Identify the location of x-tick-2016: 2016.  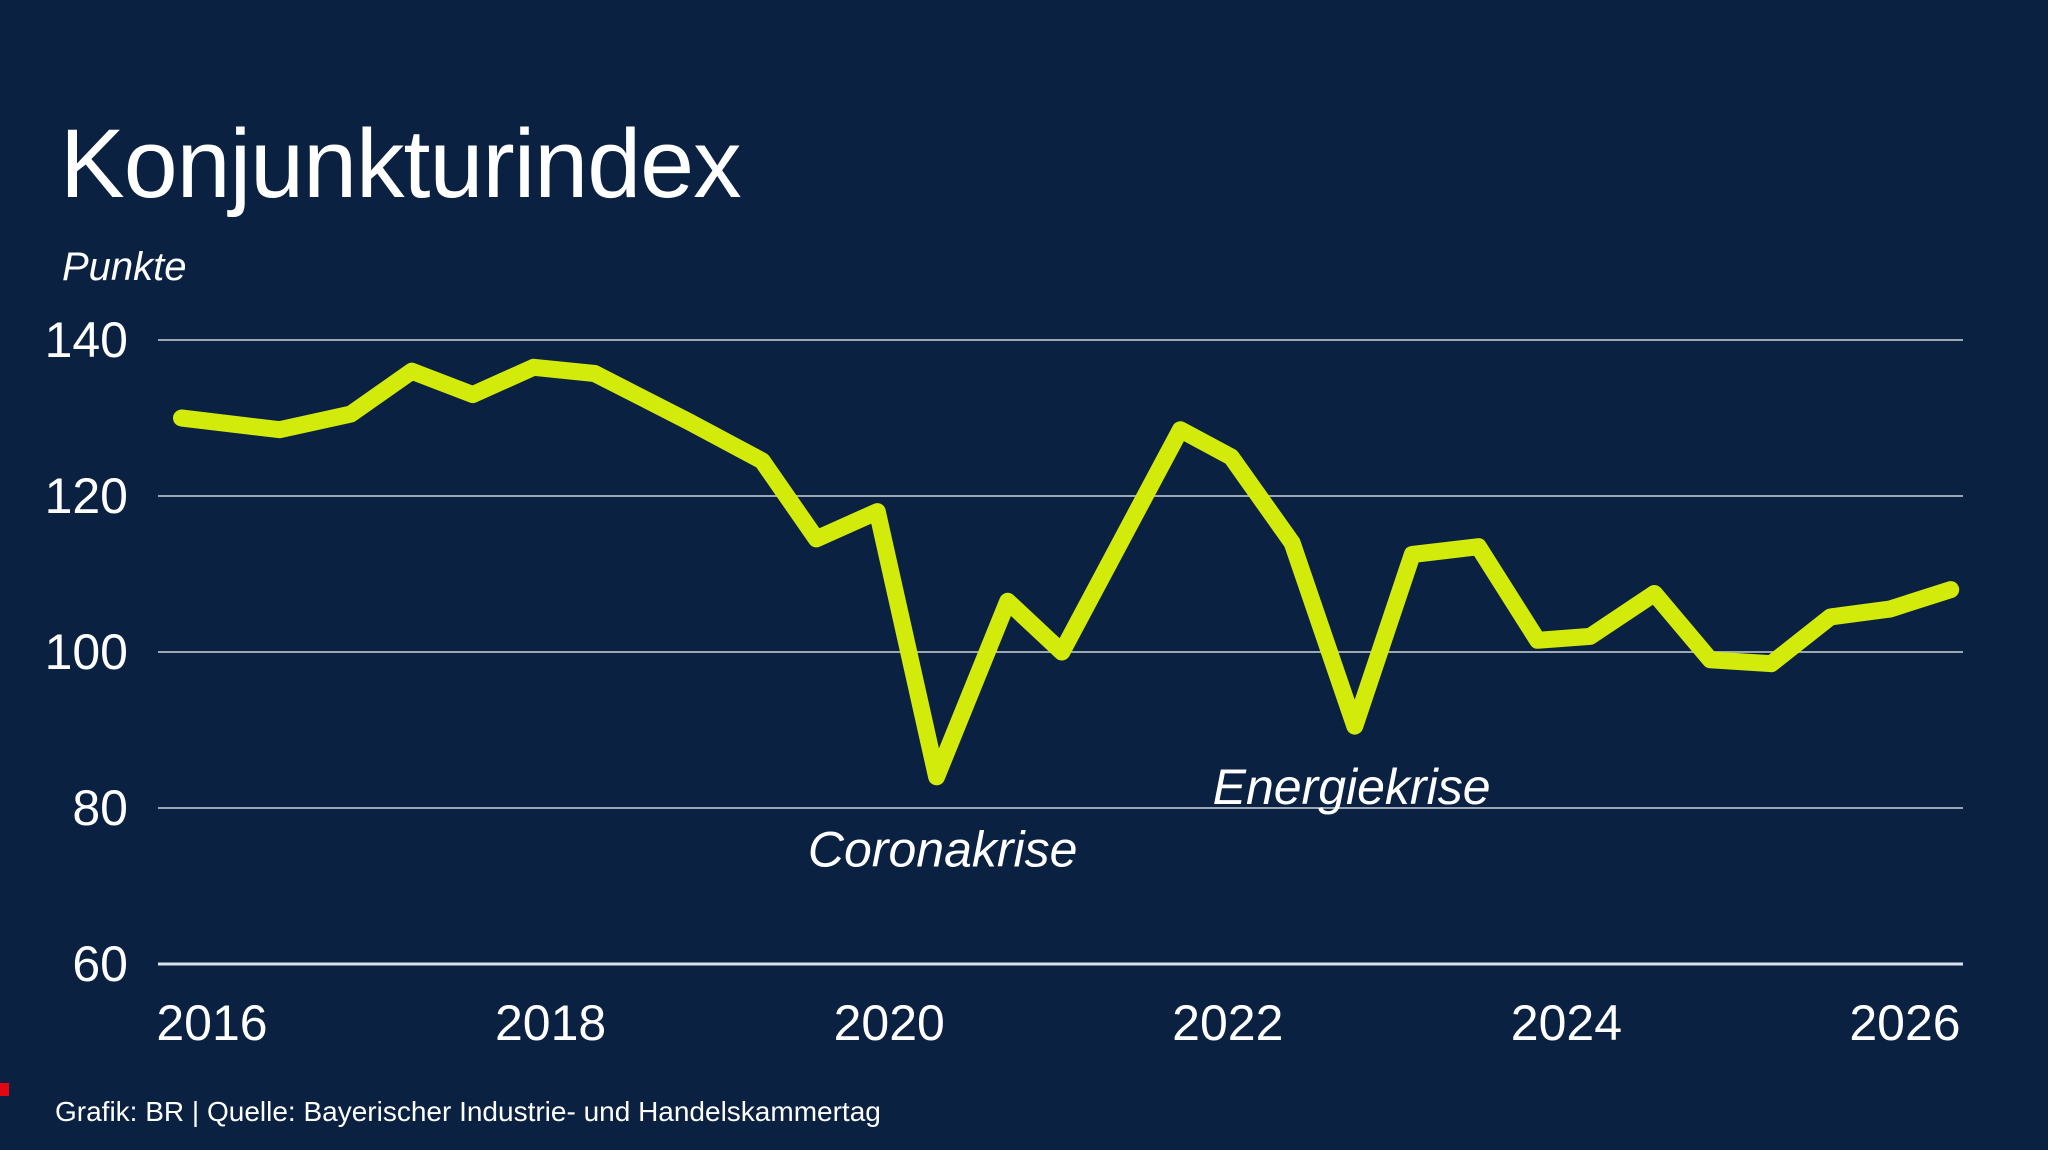
(211, 1023).